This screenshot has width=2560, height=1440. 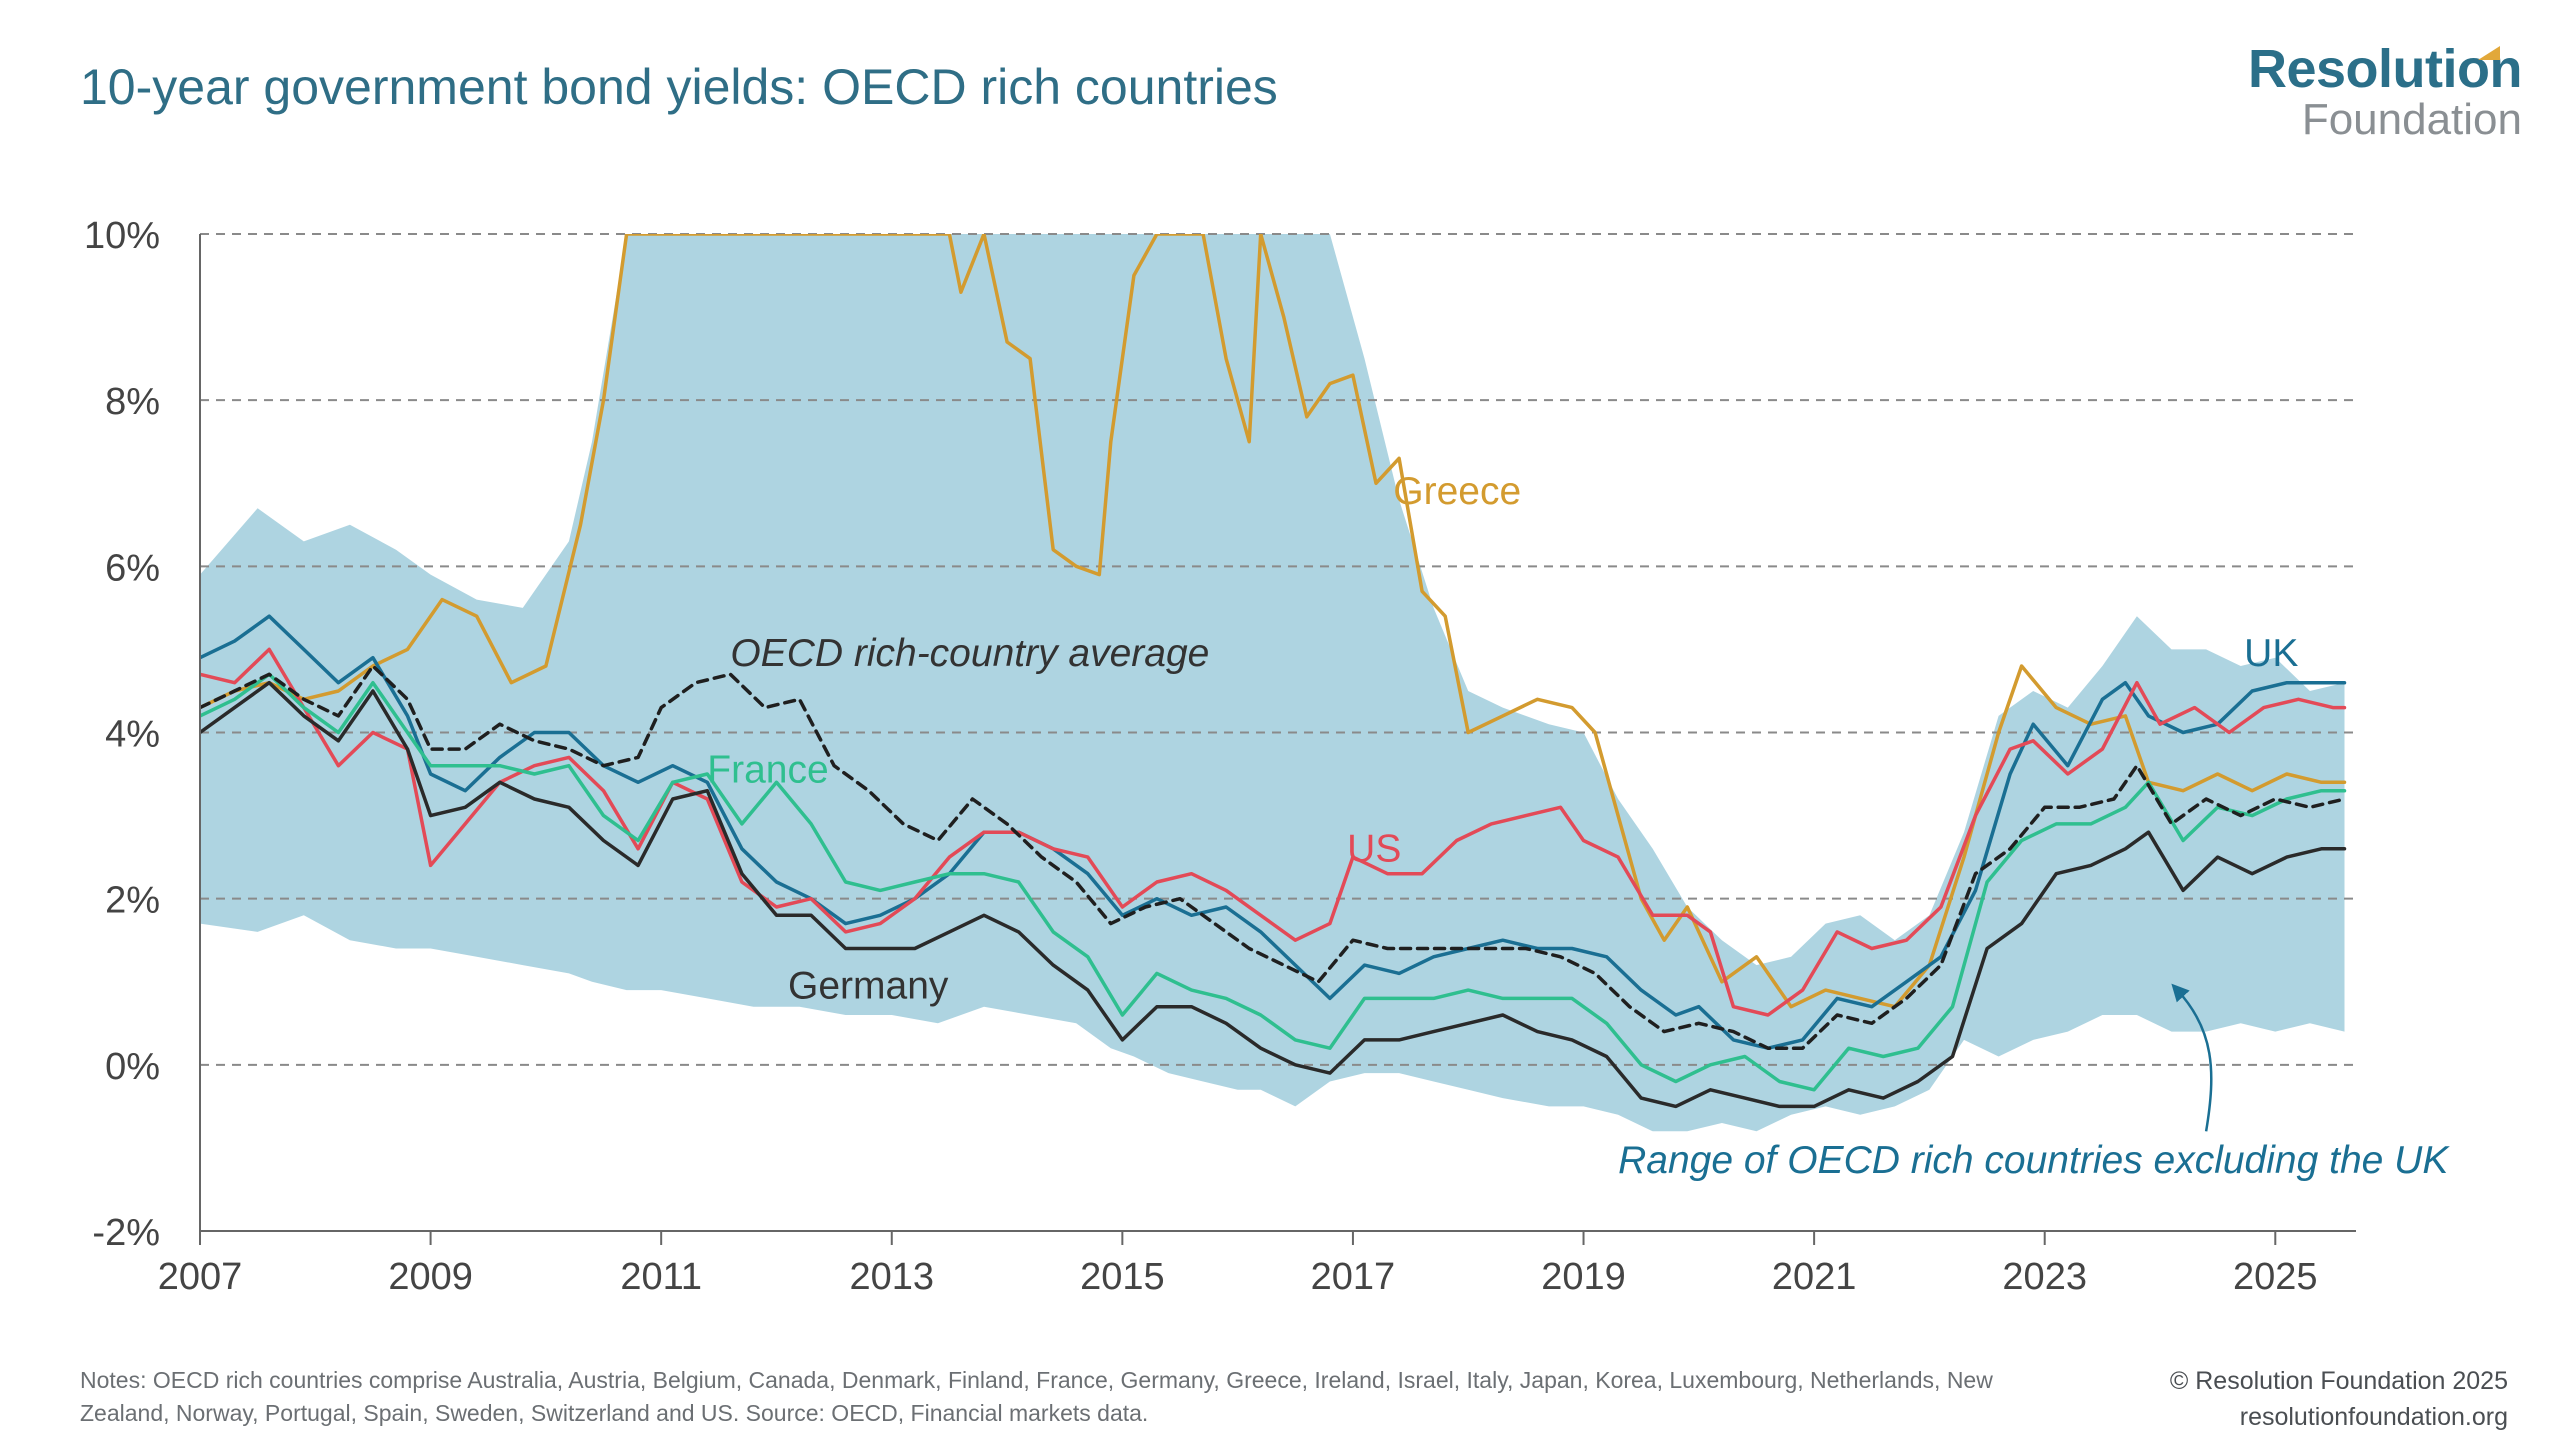 What do you see at coordinates (122, 236) in the screenshot?
I see `y-tick-label: 10%` at bounding box center [122, 236].